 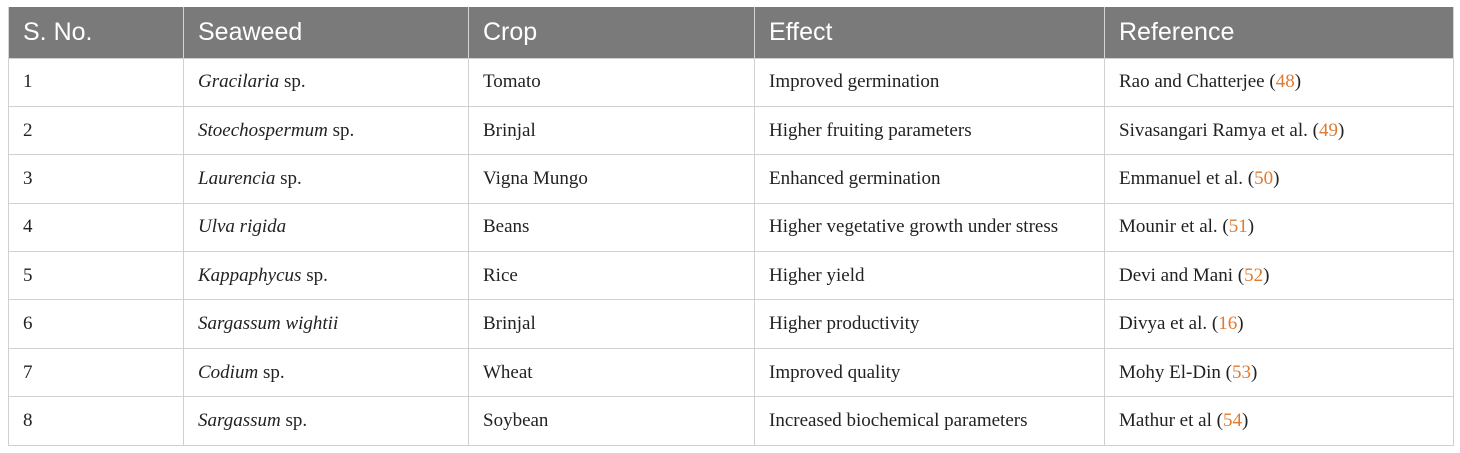 What do you see at coordinates (611, 421) in the screenshot?
I see `cell-crop: Soybean` at bounding box center [611, 421].